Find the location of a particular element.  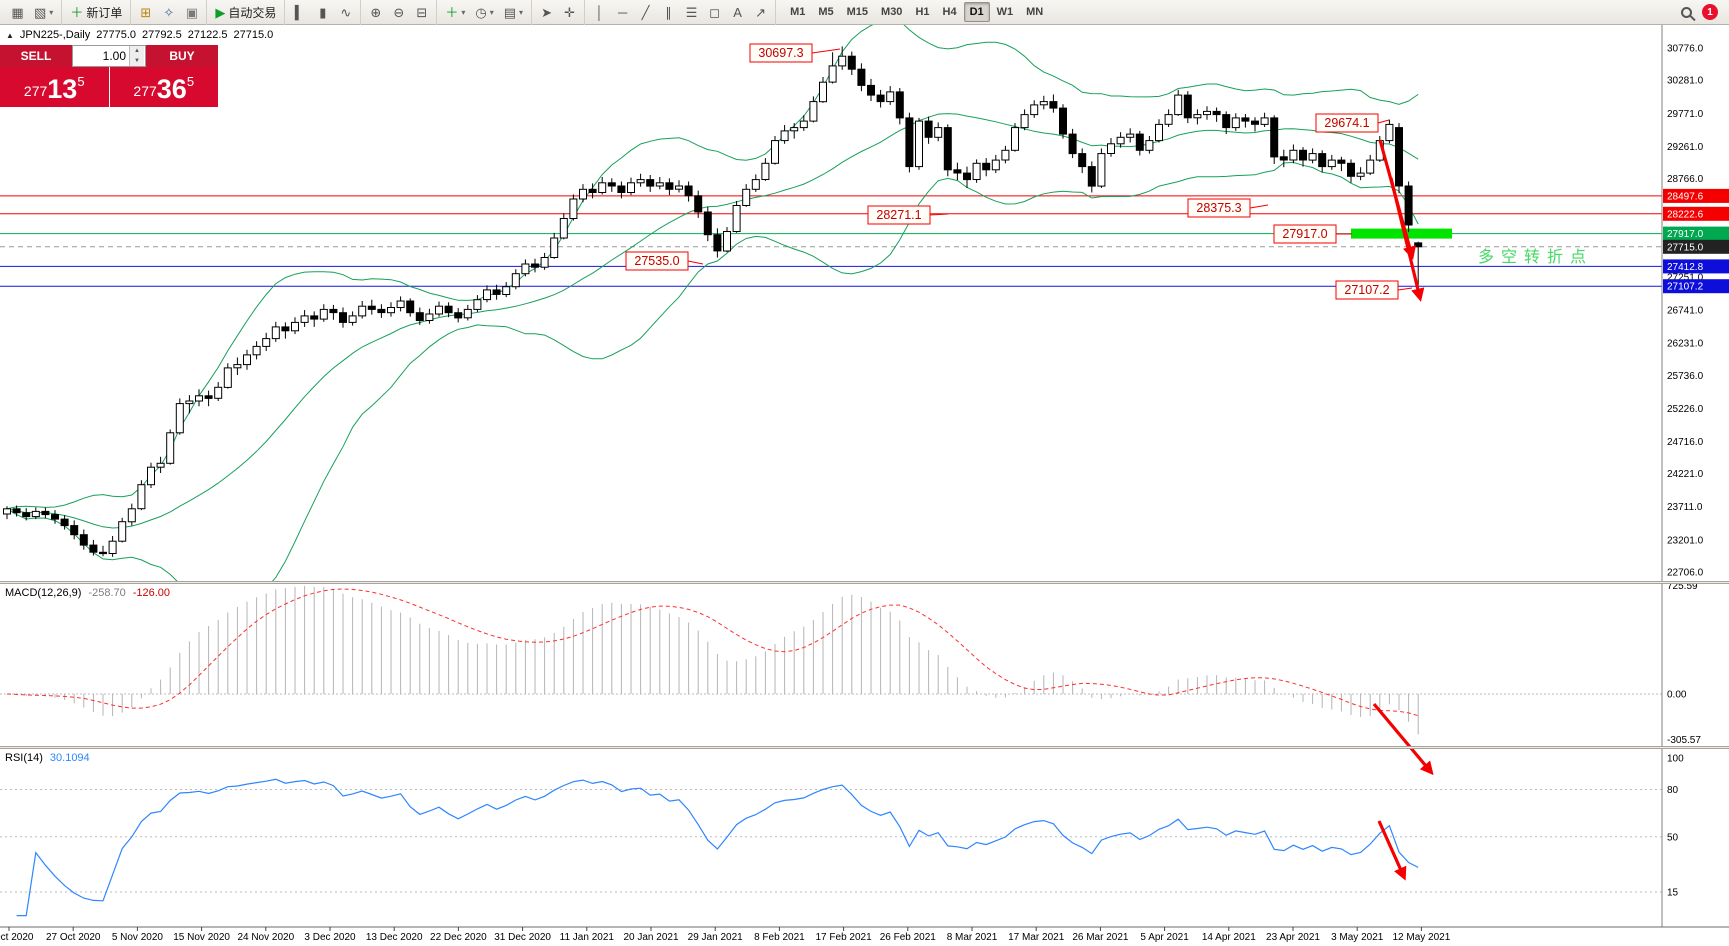

new-chart-button: ▦ is located at coordinates (17, 12).